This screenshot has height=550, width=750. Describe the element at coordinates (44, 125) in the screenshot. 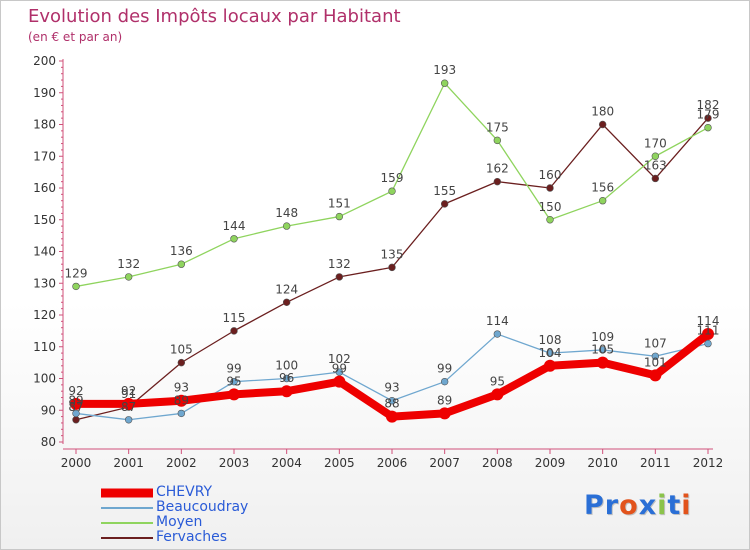

I see `y-tick-label: 180` at that location.